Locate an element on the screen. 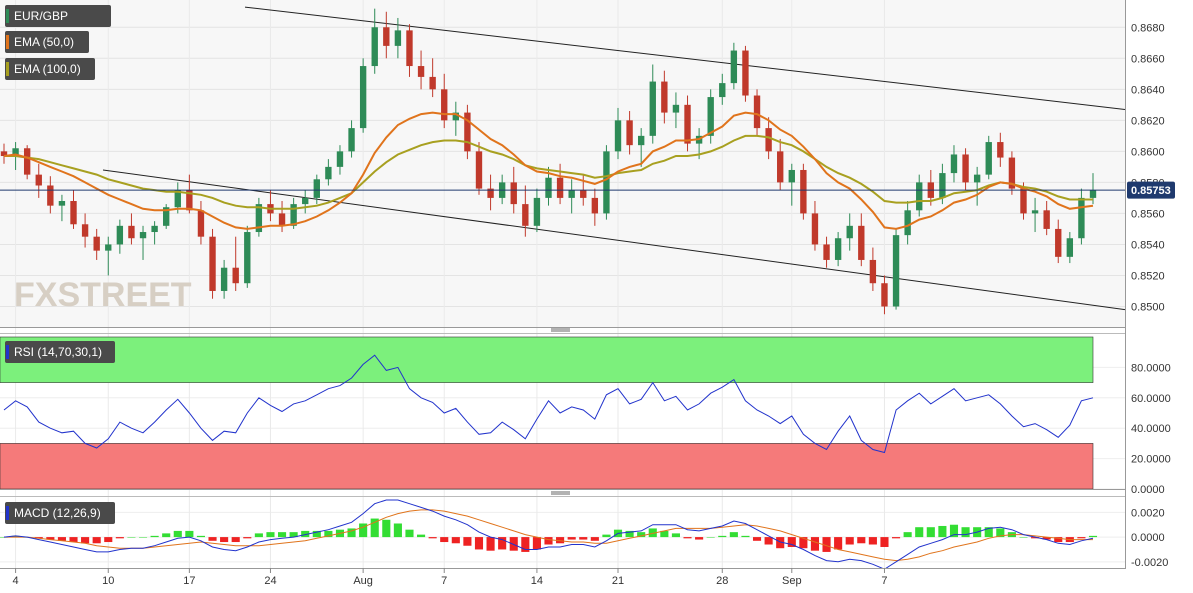 This screenshot has height=593, width=1193. x-tick-label: Aug is located at coordinates (363, 581).